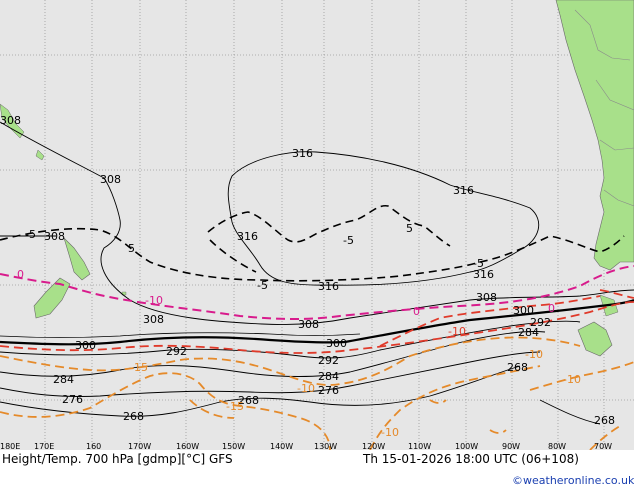 Image resolution: width=634 pixels, height=490 pixels. Describe the element at coordinates (317, 292) in the screenshot. I see `temp-zero-contour` at that location.